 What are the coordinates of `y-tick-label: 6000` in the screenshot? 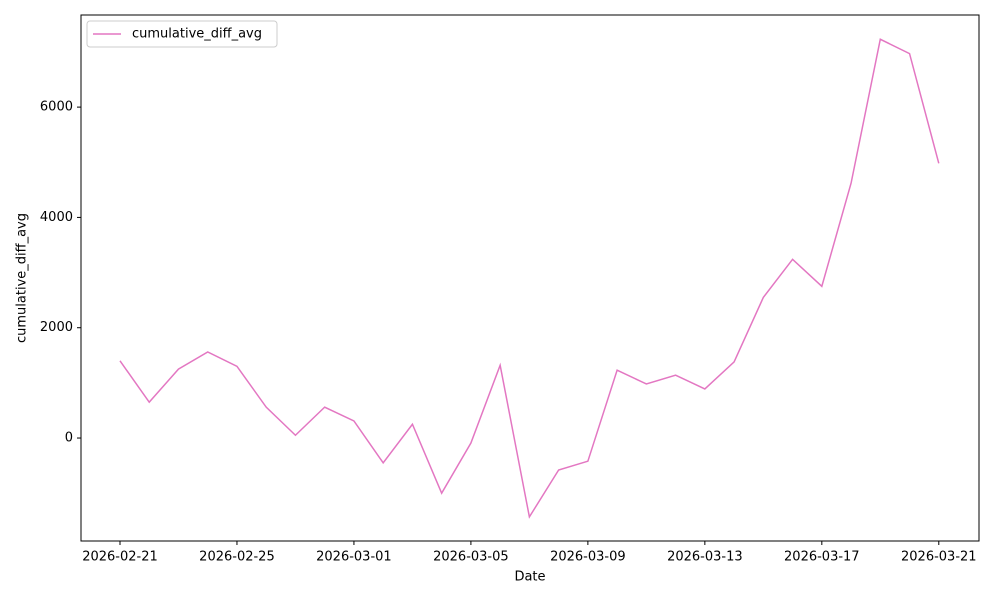 It's located at (56, 107).